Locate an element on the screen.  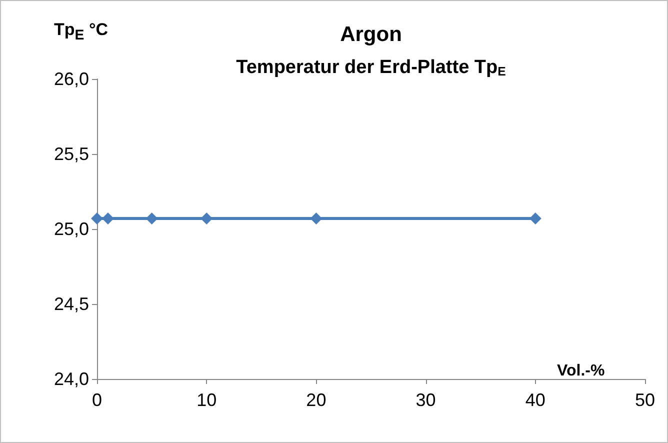
y-tick-label: 25,5 is located at coordinates (71, 154).